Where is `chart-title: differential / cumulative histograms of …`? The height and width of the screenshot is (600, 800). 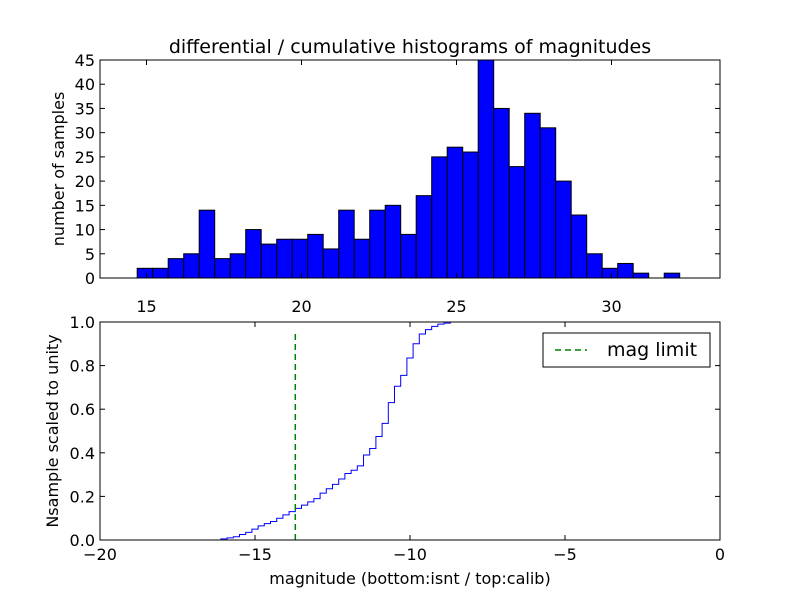
chart-title: differential / cumulative histograms of … is located at coordinates (410, 47).